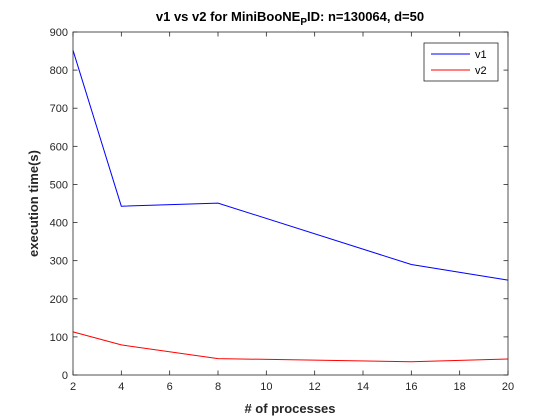 Image resolution: width=560 pixels, height=420 pixels. What do you see at coordinates (481, 55) in the screenshot?
I see `legend-label-v1: v1` at bounding box center [481, 55].